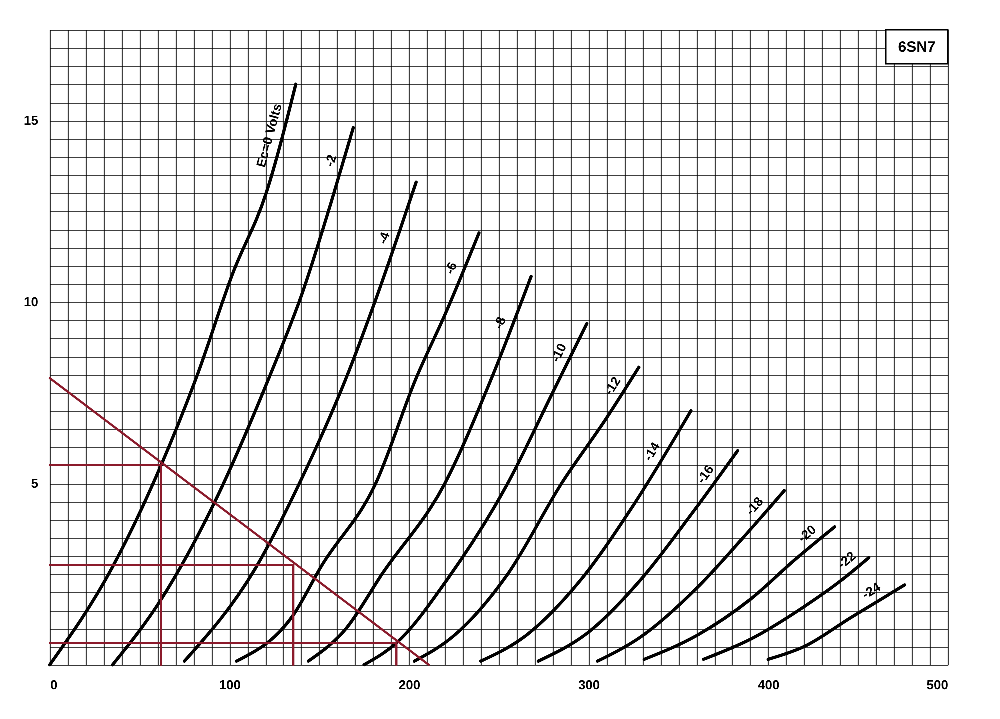  What do you see at coordinates (34, 484) in the screenshot?
I see `y-tick-label: 5` at bounding box center [34, 484].